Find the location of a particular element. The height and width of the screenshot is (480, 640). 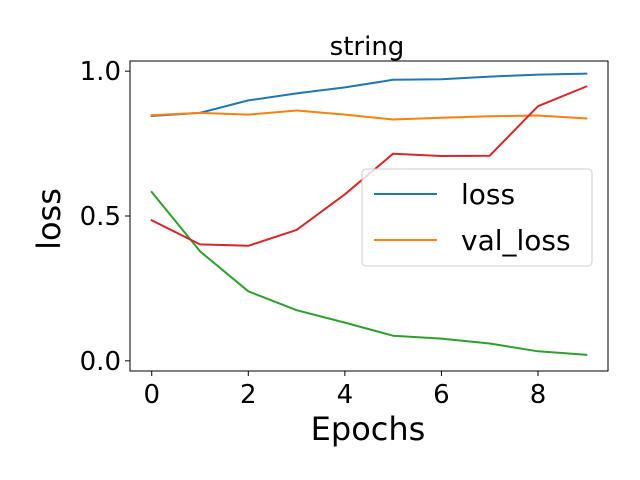

x-axis-ticks: 0 2 4 6 8 is located at coordinates (344, 390).